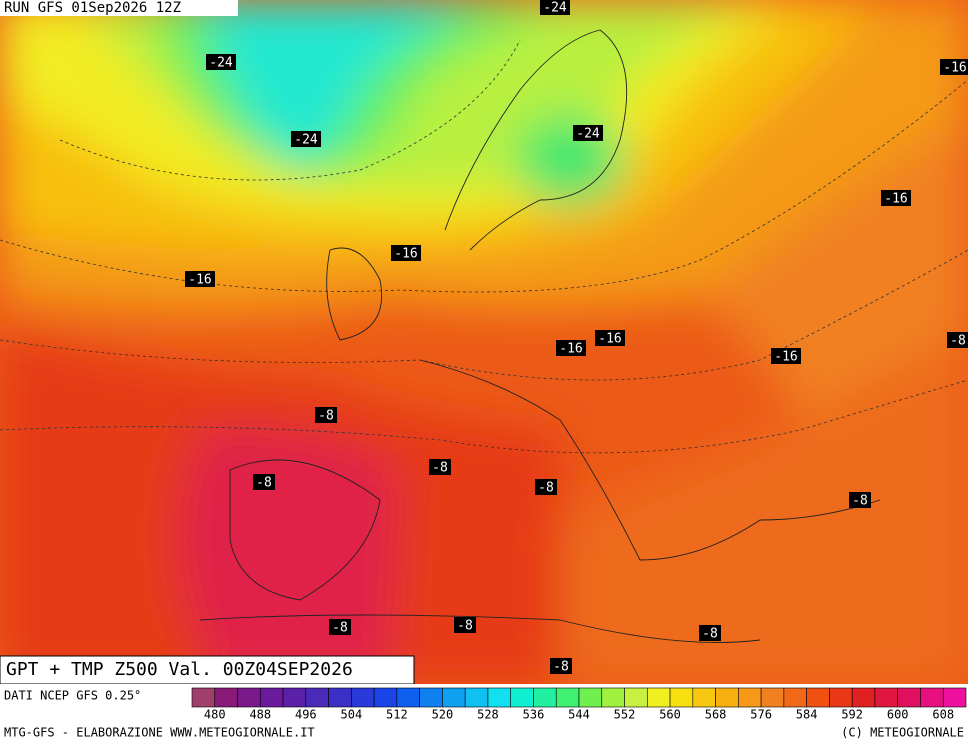 The height and width of the screenshot is (749, 968). I want to click on legend-tick: 576, so click(761, 715).